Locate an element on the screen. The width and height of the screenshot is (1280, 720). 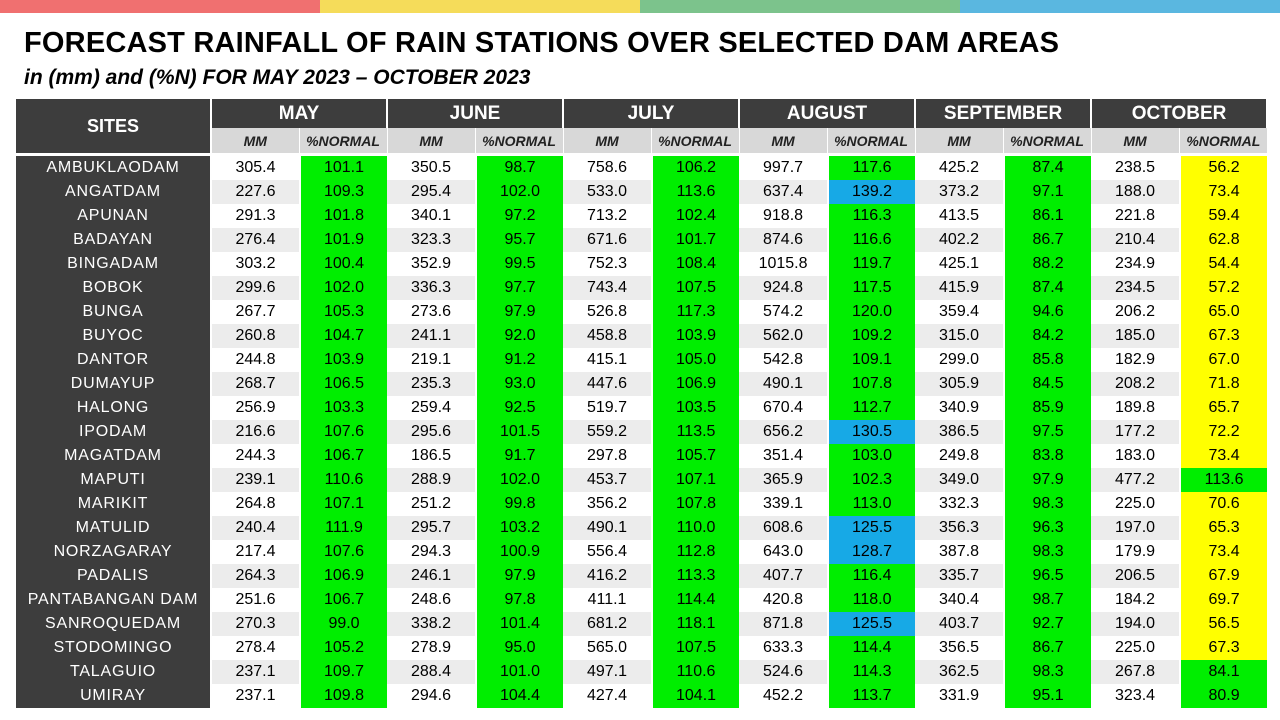
normal-percent: 119.7 is located at coordinates (871, 264).